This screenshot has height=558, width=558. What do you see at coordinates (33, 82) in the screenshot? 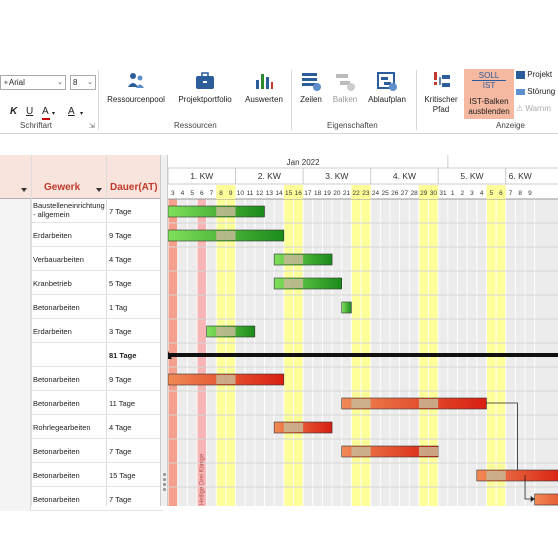
I see `font-name-select: ✶Arial ⌄` at bounding box center [33, 82].